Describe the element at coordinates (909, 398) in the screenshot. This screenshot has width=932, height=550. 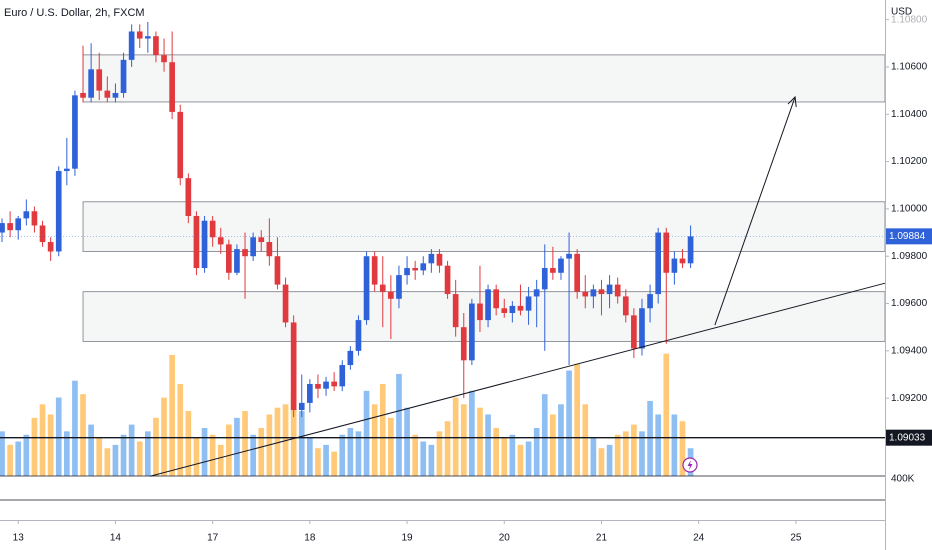
I see `y-tick-label: 1.09200` at that location.